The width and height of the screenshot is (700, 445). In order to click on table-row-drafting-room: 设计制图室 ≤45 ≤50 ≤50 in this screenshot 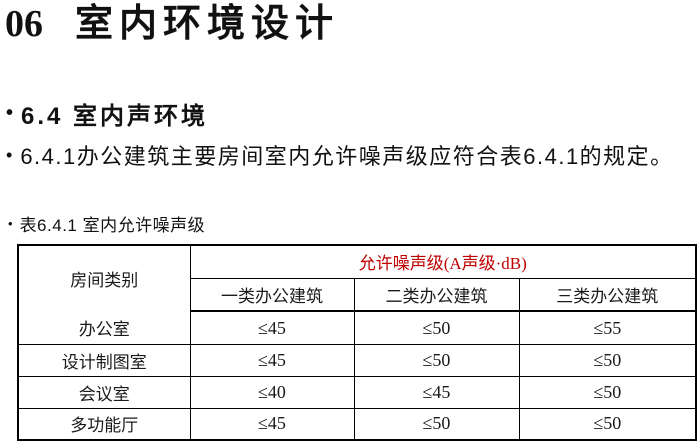, I will do `click(357, 360)`.